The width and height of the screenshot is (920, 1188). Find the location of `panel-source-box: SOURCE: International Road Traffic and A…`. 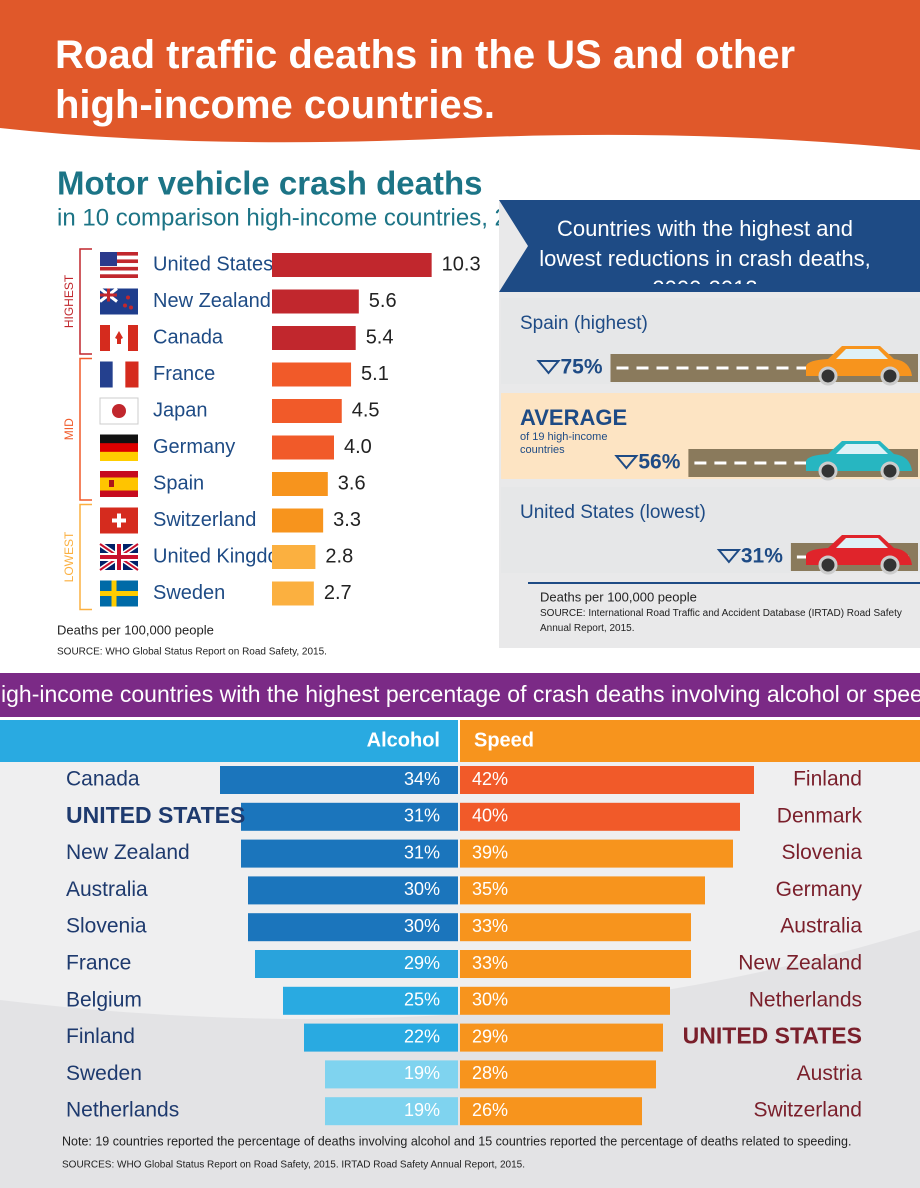

panel-source-box: SOURCE: International Road Traffic and A… is located at coordinates (721, 621).